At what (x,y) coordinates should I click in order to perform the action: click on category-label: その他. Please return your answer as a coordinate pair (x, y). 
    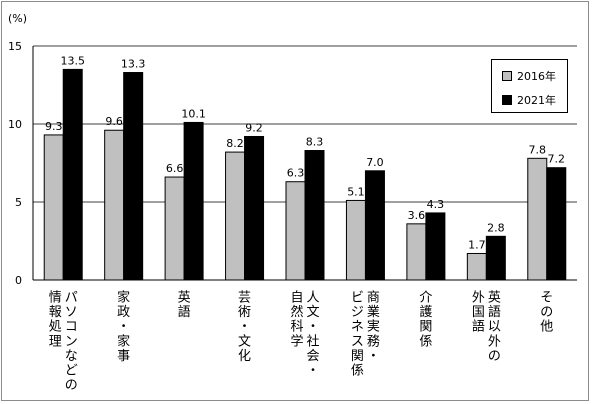
    Looking at the image, I should click on (546, 313).